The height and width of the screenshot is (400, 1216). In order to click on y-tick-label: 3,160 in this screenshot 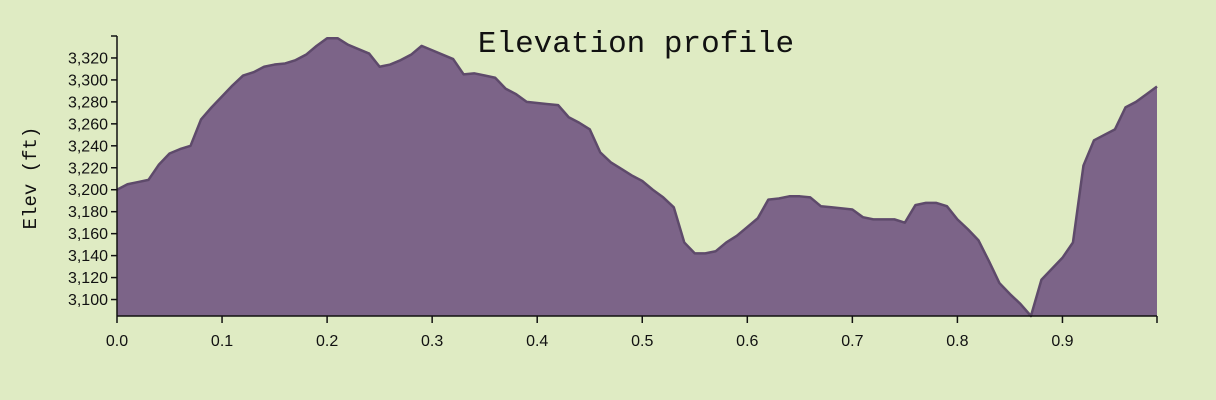, I will do `click(88, 234)`.